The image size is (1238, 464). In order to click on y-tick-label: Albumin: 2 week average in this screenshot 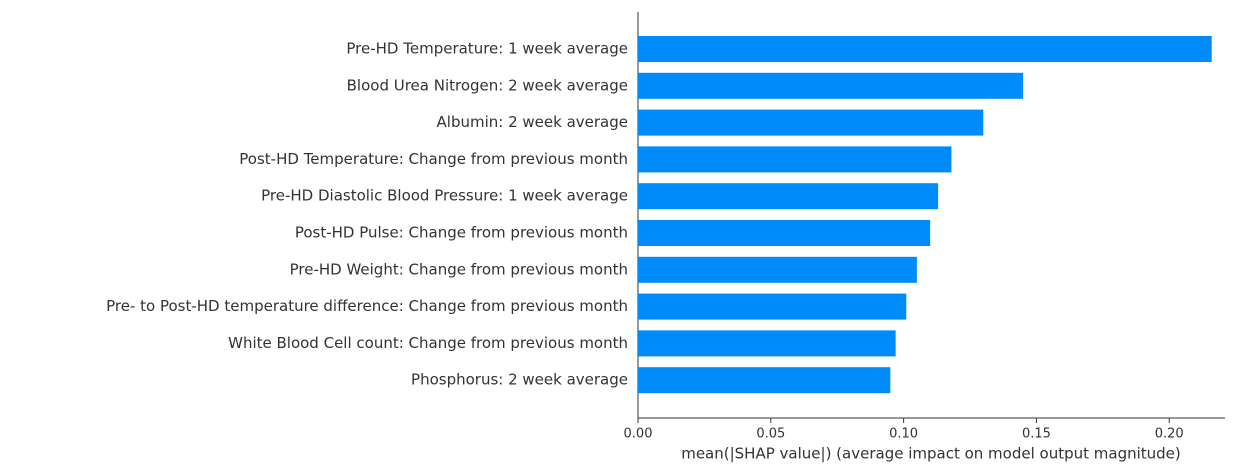, I will do `click(532, 122)`.